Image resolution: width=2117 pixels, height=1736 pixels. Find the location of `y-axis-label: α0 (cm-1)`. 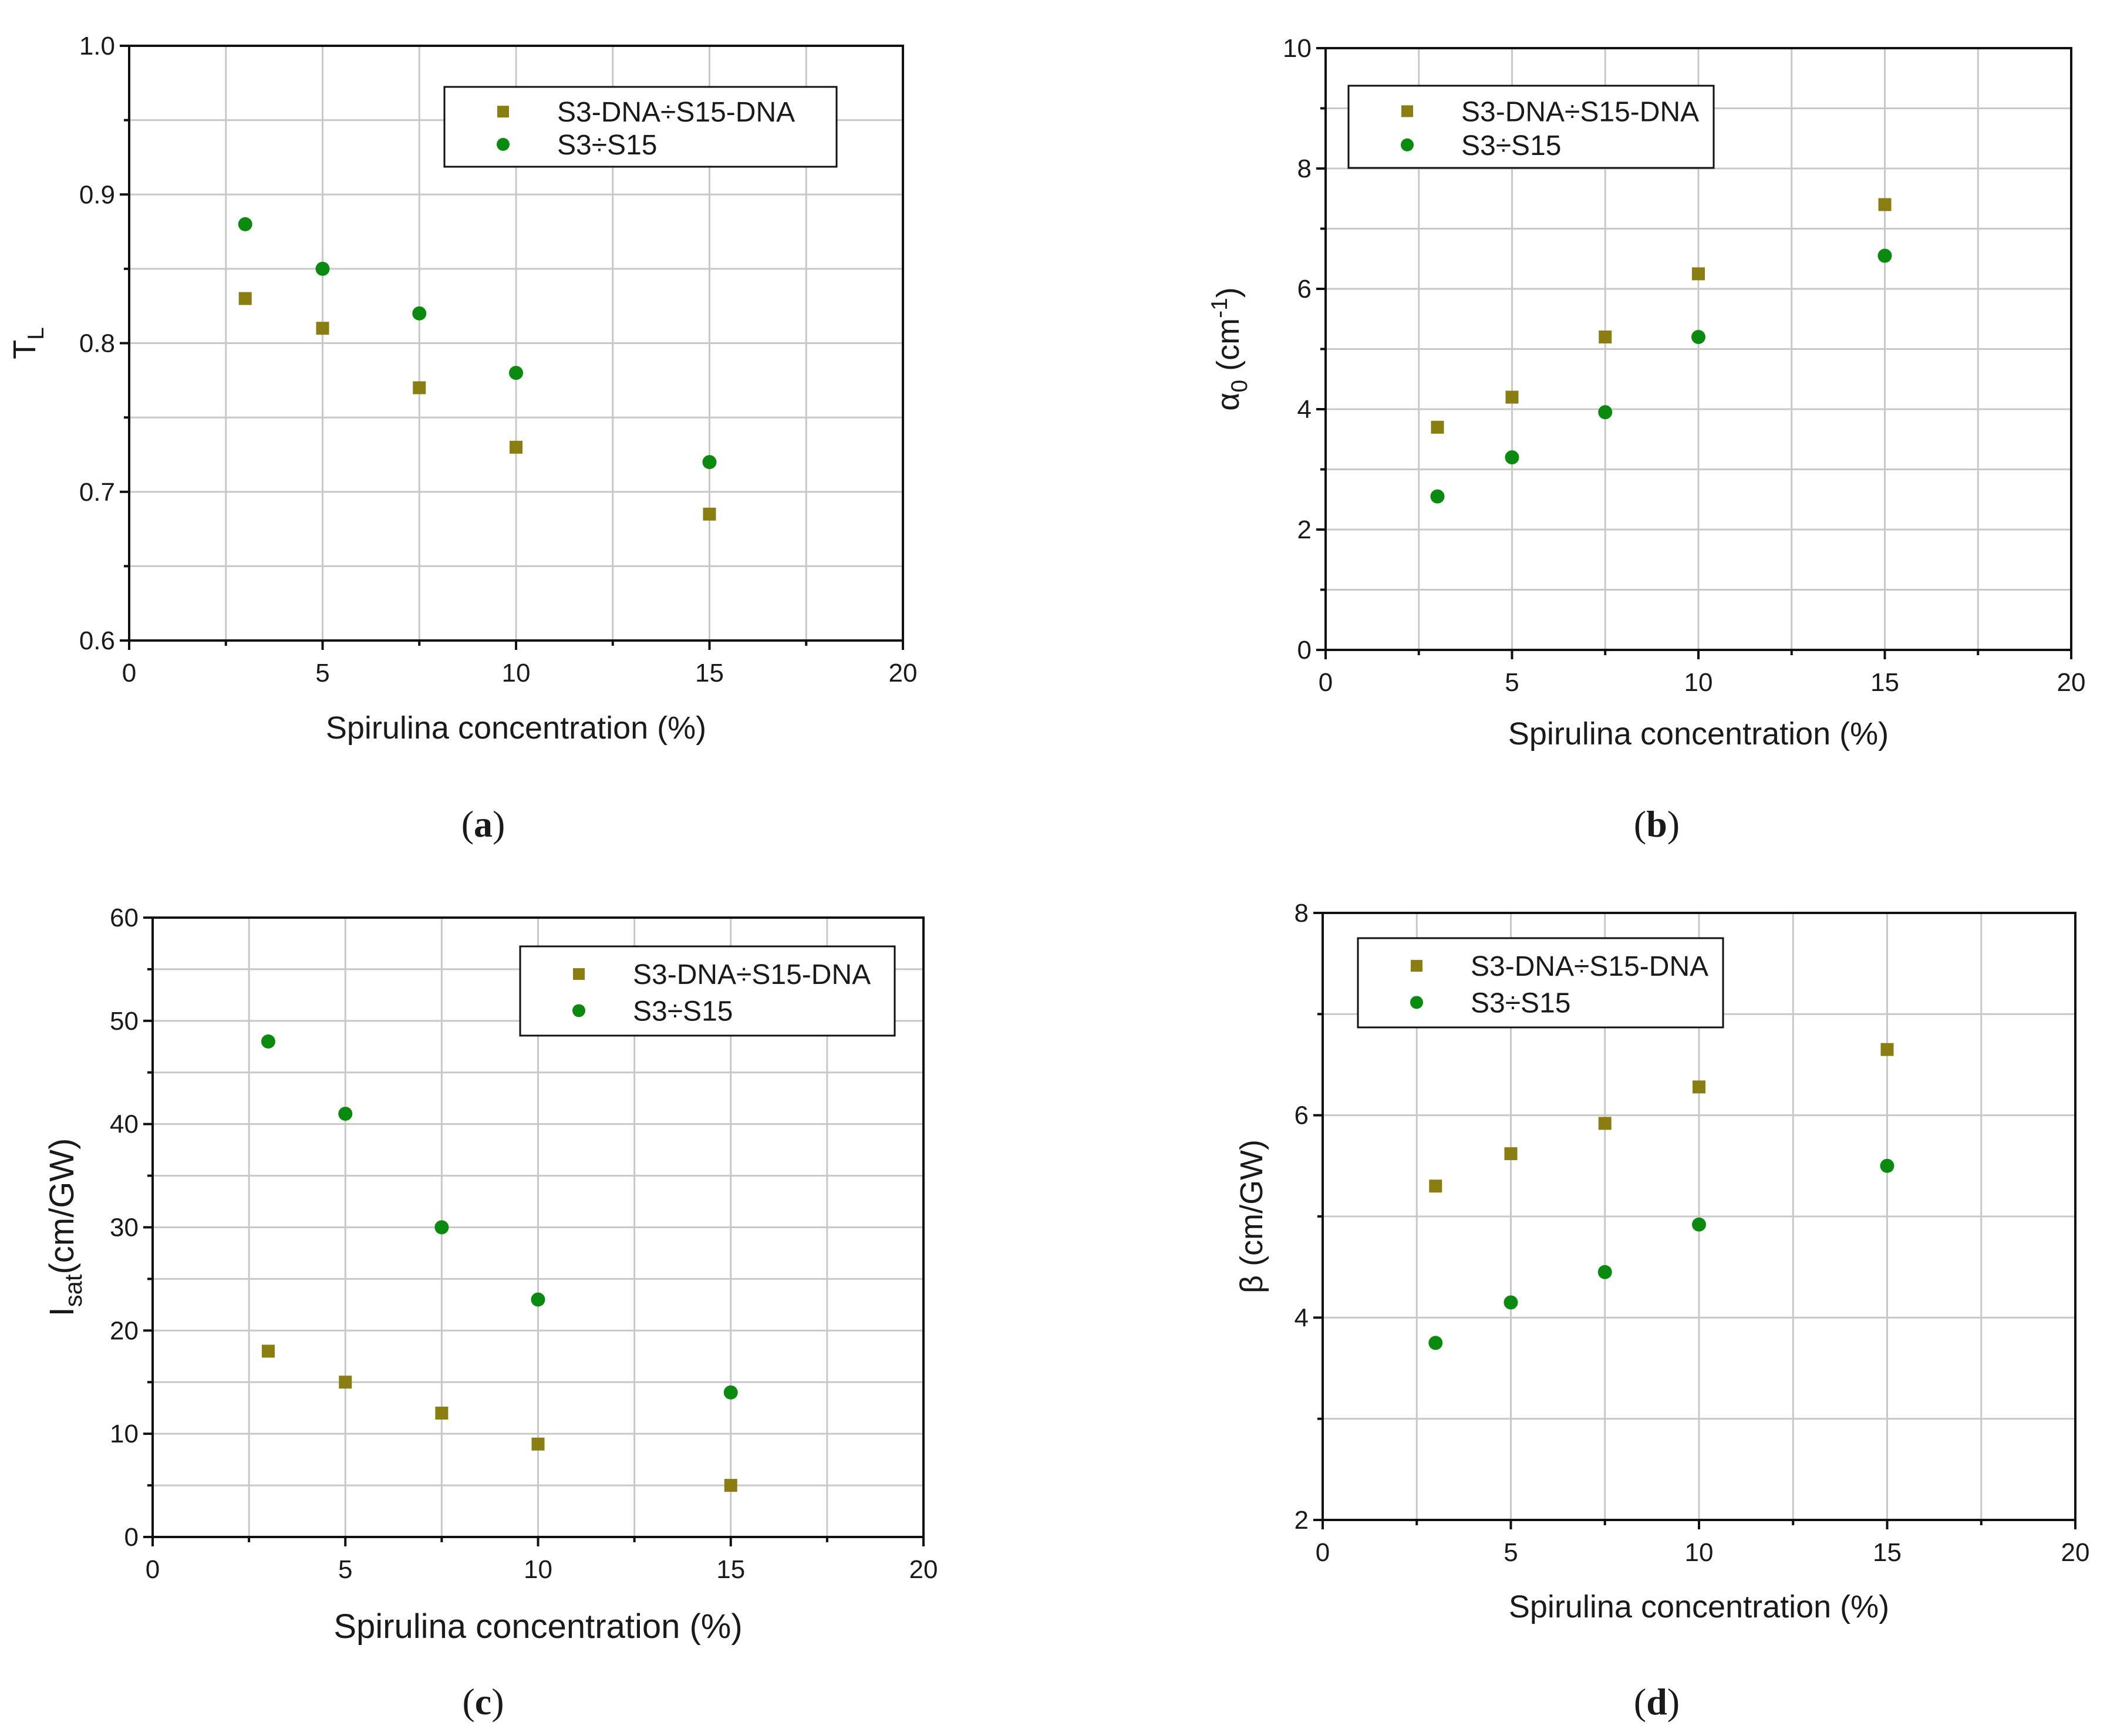

y-axis-label: α0 (cm-1) is located at coordinates (1229, 348).